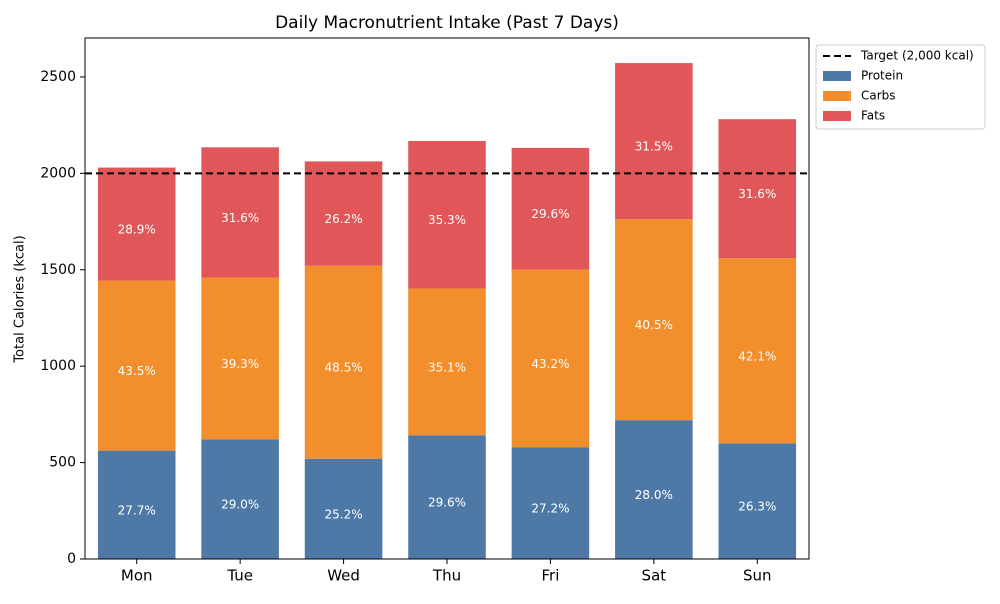 The image size is (1000, 604). What do you see at coordinates (137, 371) in the screenshot?
I see `value-label: 43.5%` at bounding box center [137, 371].